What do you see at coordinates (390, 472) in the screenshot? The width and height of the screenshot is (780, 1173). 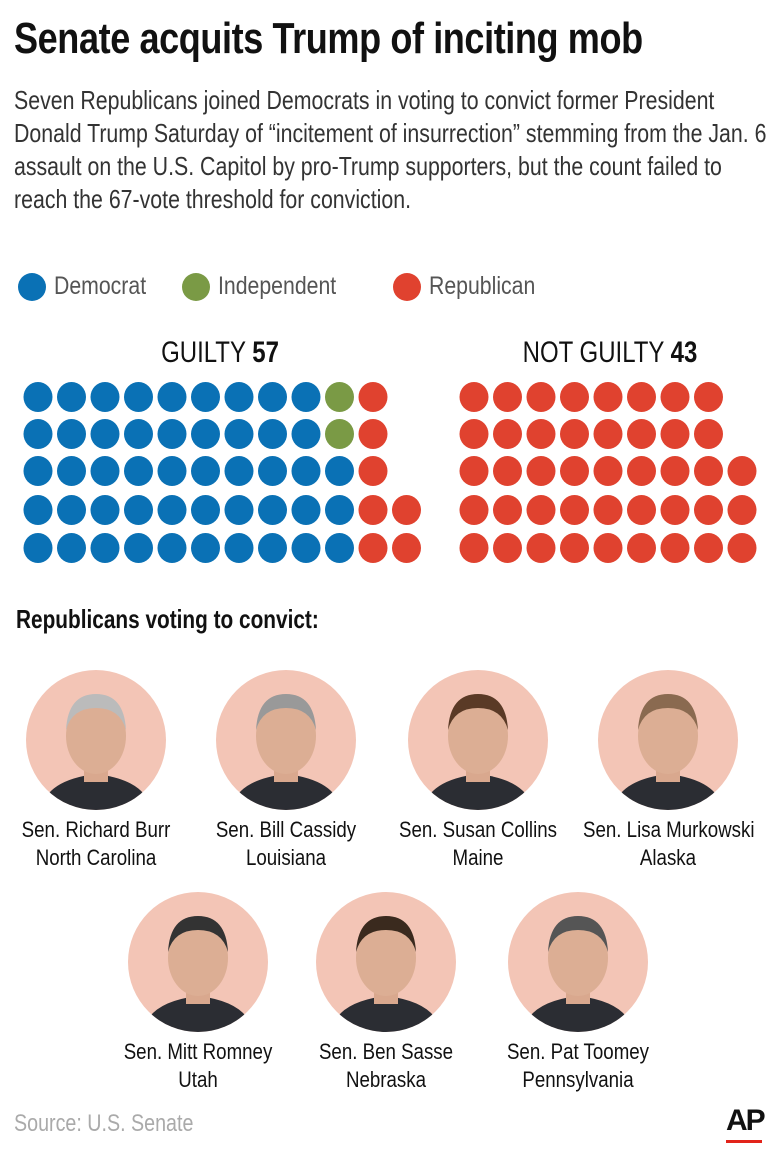 I see `vote-dots` at bounding box center [390, 472].